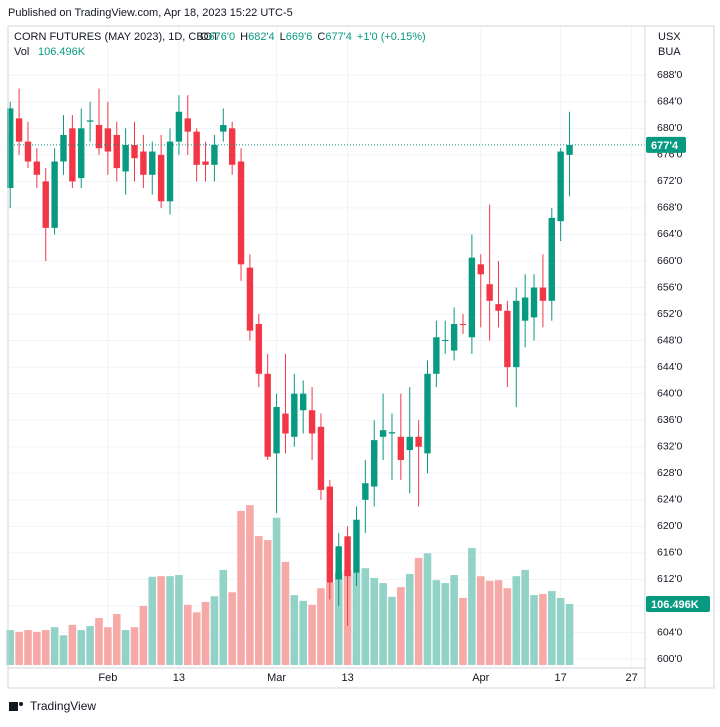  I want to click on volume-tag-label: 106.496K, so click(675, 605).